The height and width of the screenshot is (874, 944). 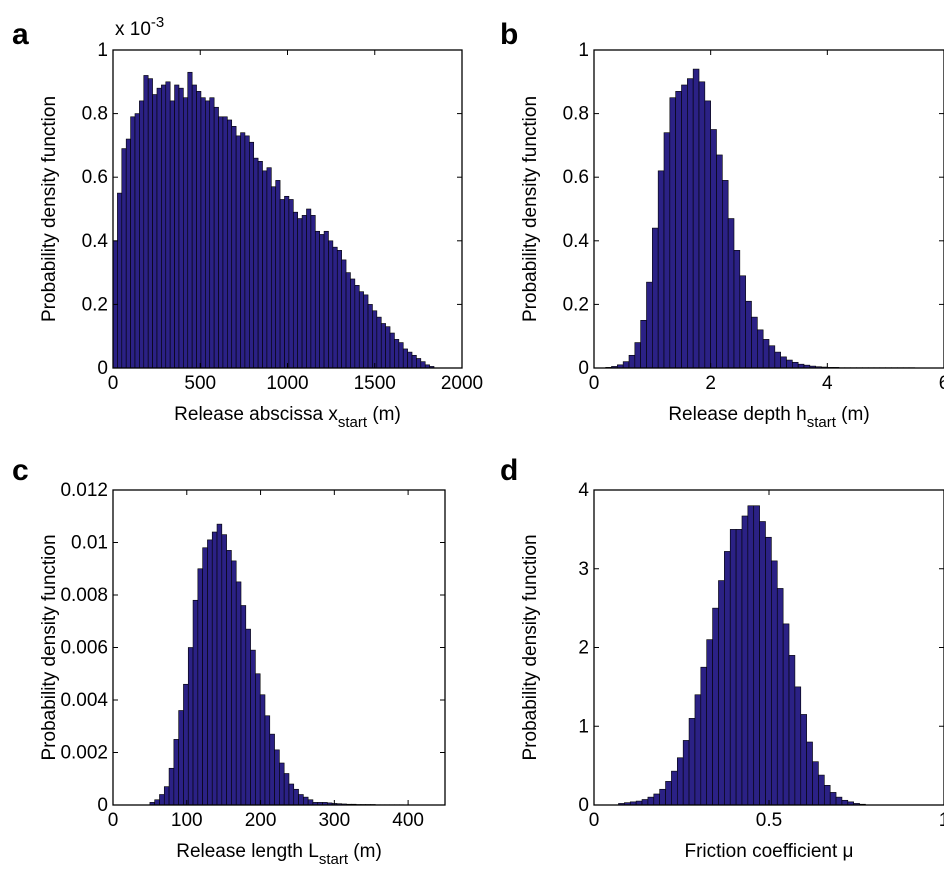 What do you see at coordinates (941, 820) in the screenshot?
I see `x-tick-label: 1` at bounding box center [941, 820].